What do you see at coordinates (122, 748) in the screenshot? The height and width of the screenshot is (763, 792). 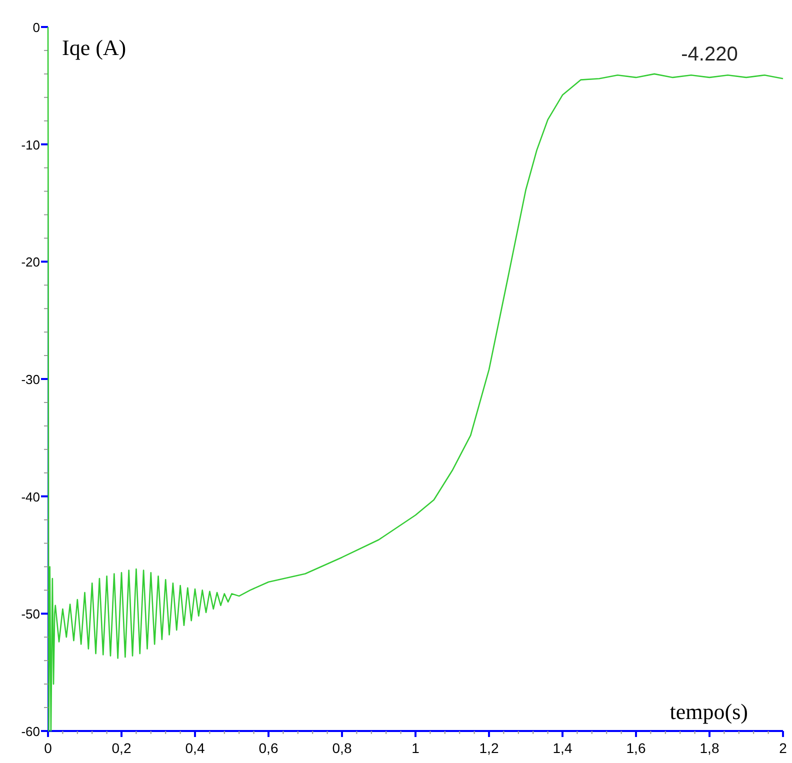 I see `x-tick-label: 0,2` at bounding box center [122, 748].